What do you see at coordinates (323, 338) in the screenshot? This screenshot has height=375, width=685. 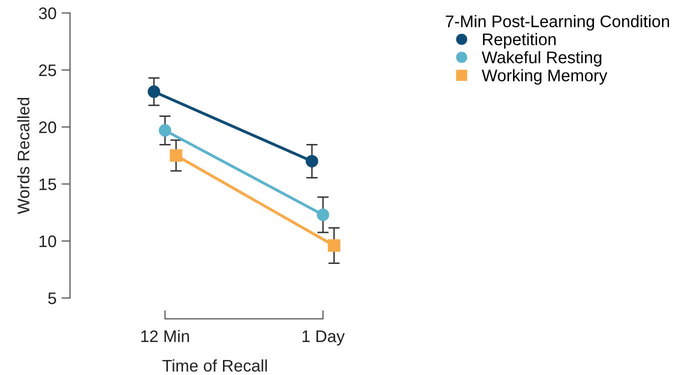 I see `x-tick-label: 1 Day` at bounding box center [323, 338].